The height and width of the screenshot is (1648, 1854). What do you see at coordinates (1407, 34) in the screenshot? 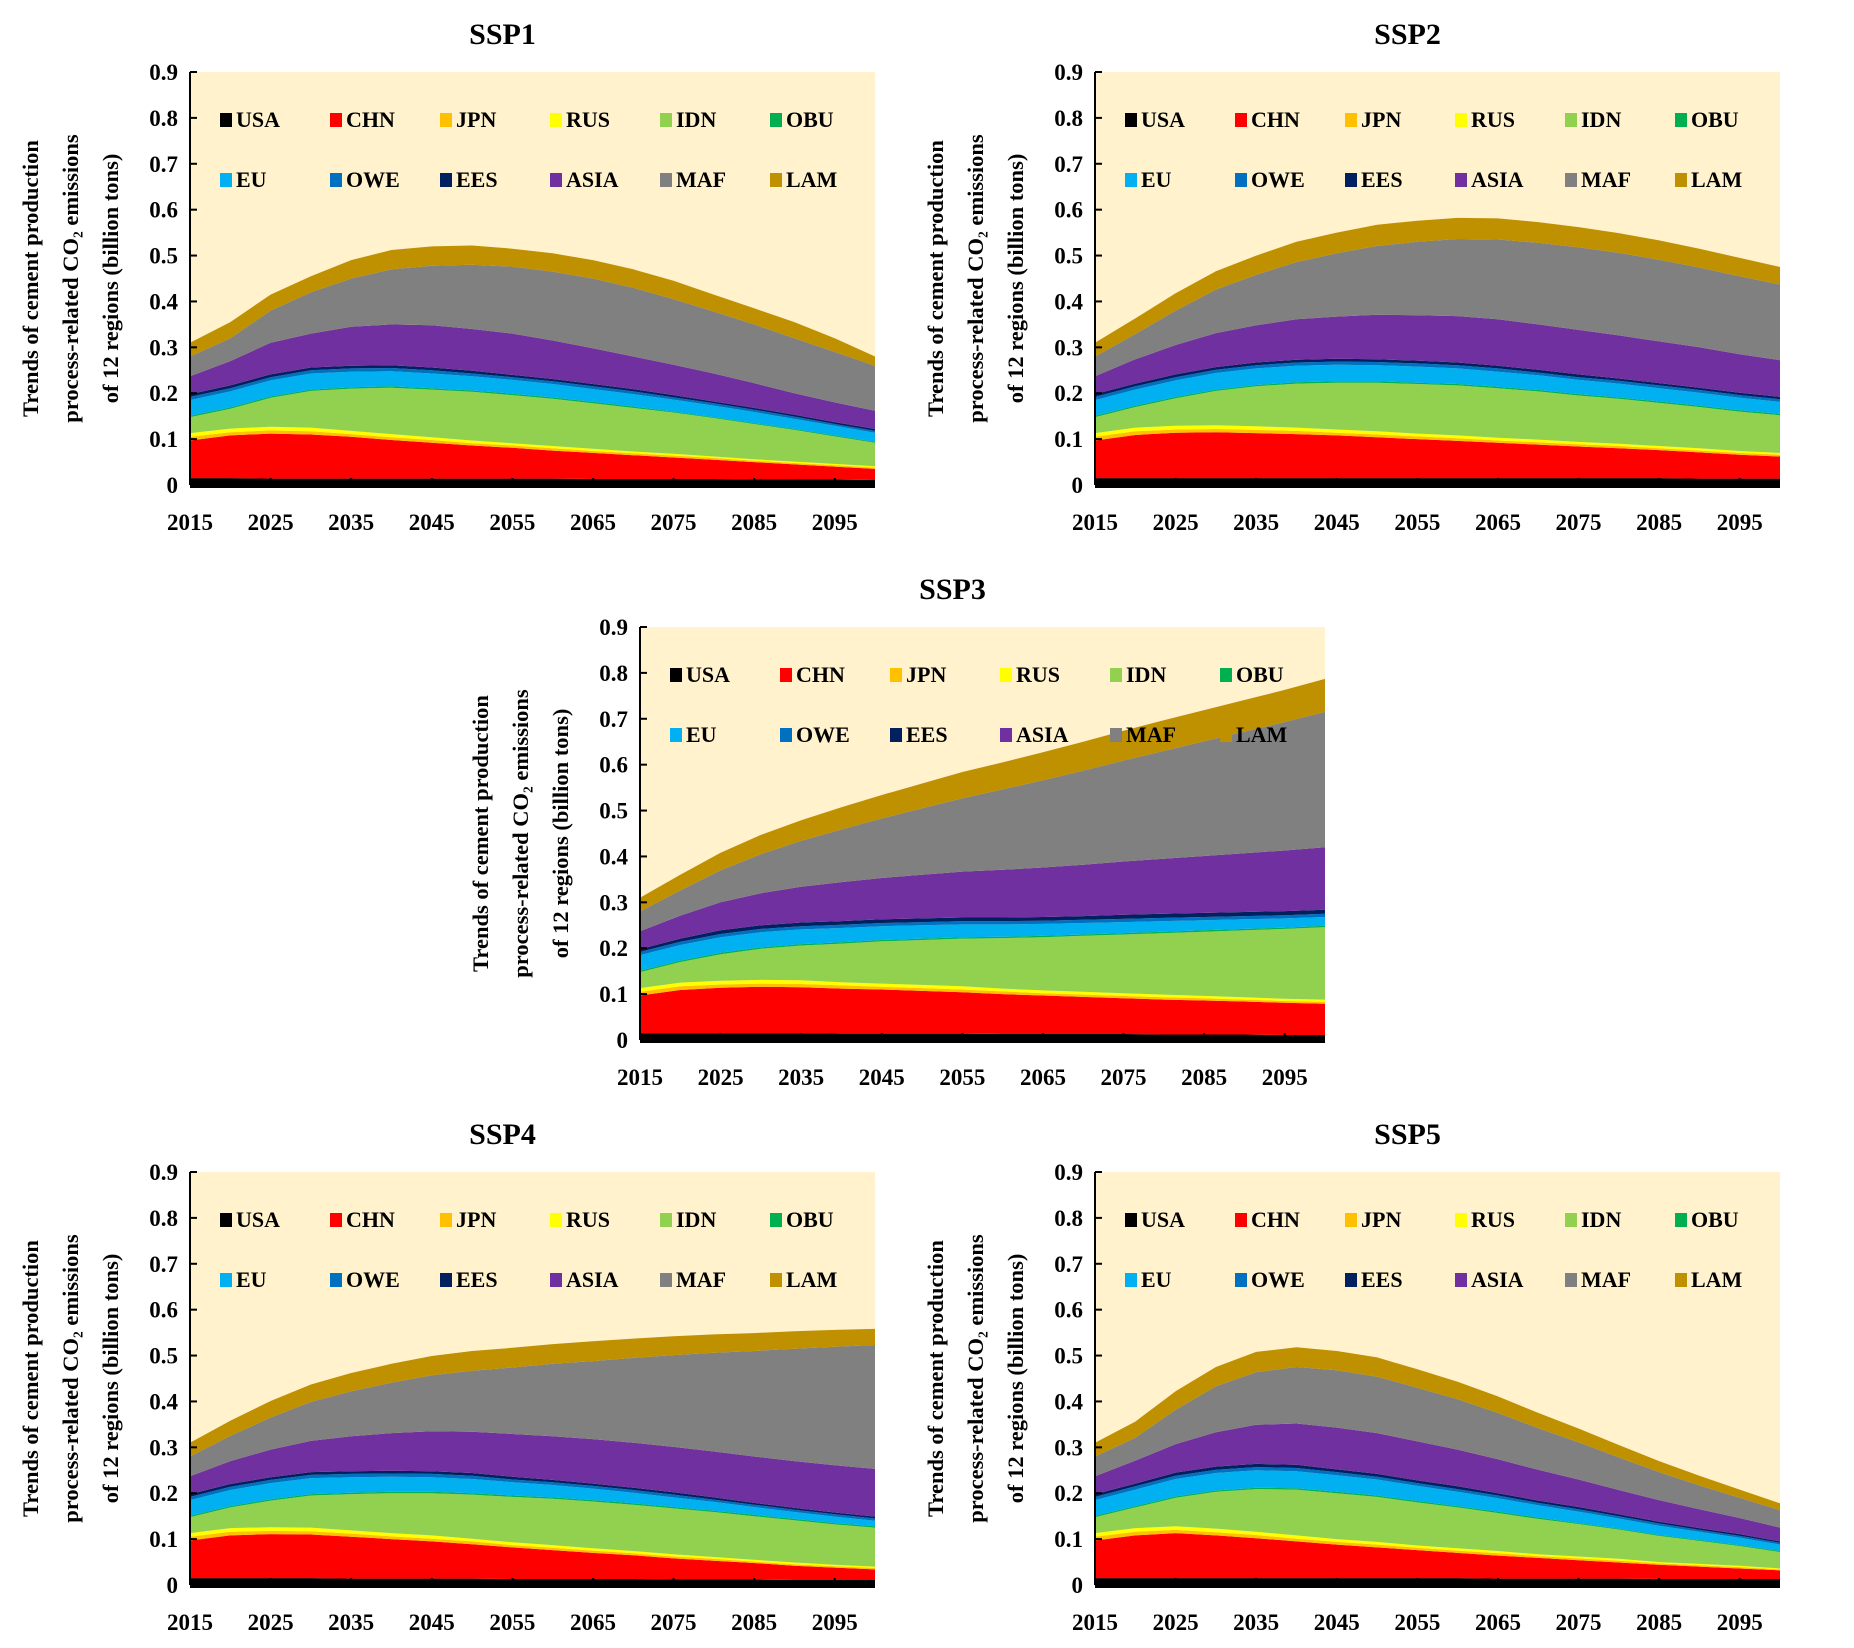
I see `chart-title: SSP2` at bounding box center [1407, 34].